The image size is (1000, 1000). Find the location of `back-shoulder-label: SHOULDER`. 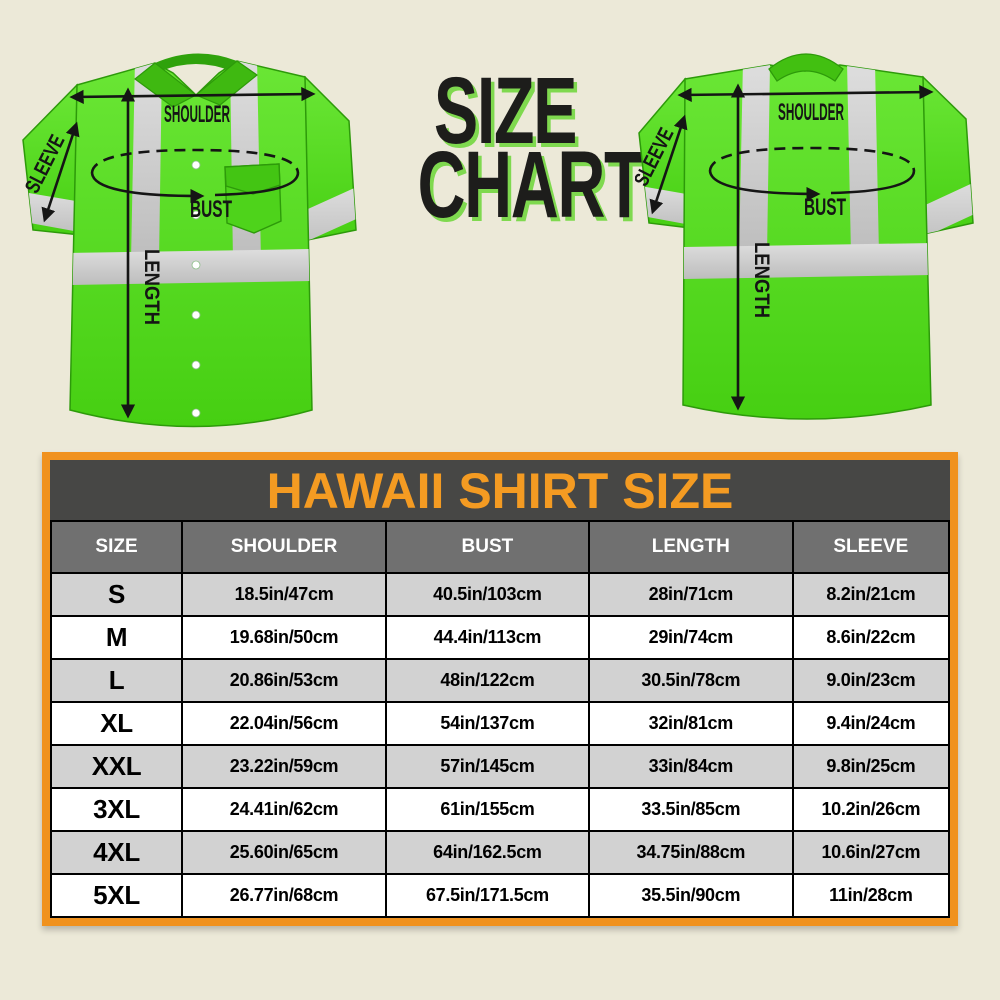

back-shoulder-label: SHOULDER is located at coordinates (811, 112).